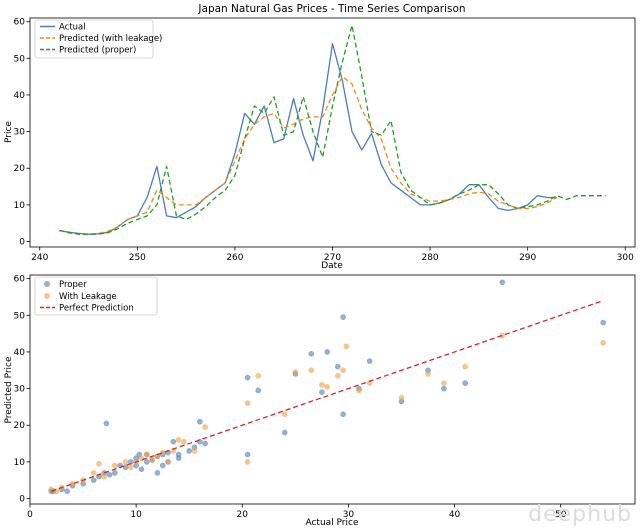  I want to click on x-tick-label: 270, so click(332, 258).